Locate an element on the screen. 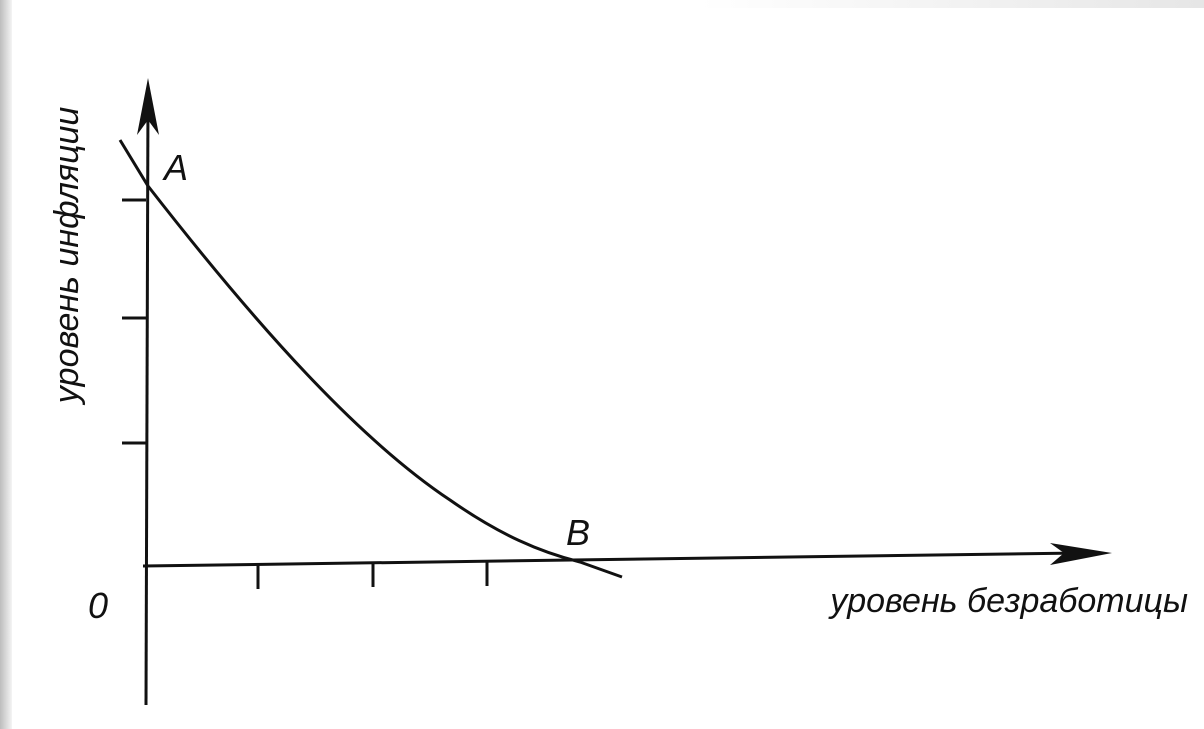 The height and width of the screenshot is (729, 1204). top-edge is located at coordinates (952, 4).